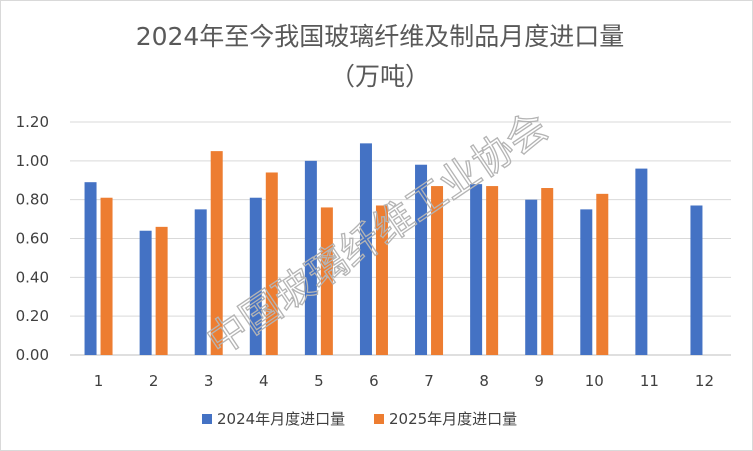 The height and width of the screenshot is (451, 753). I want to click on y-tick-label: 1.00, so click(32, 161).